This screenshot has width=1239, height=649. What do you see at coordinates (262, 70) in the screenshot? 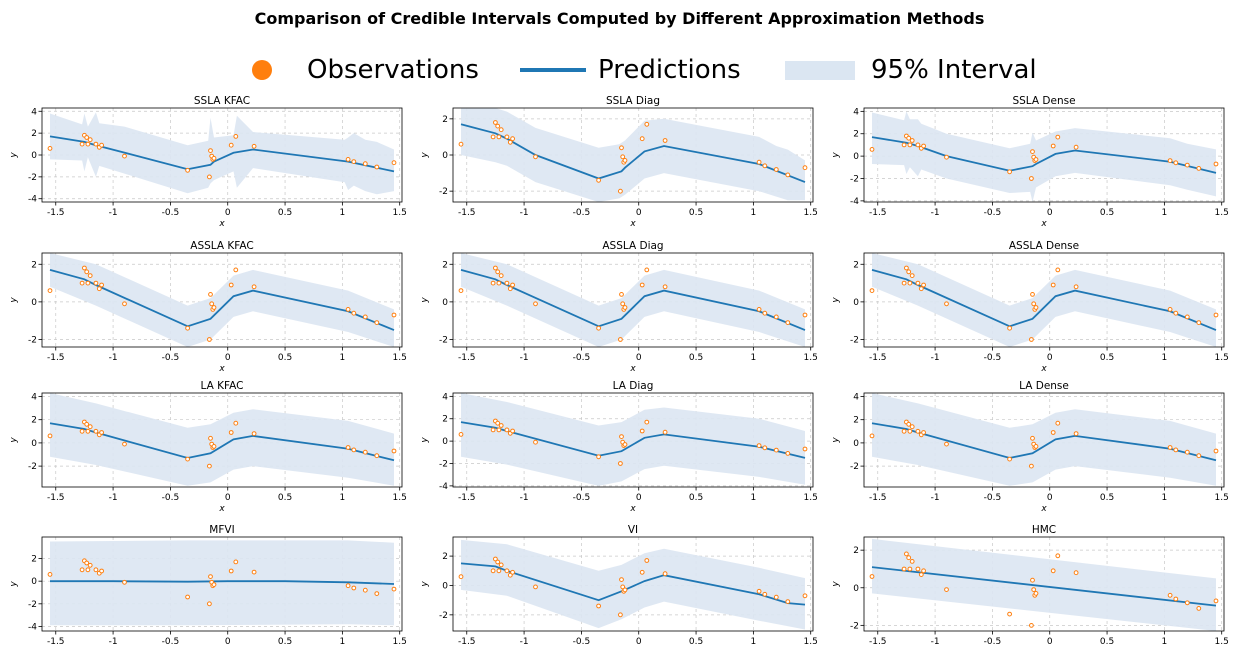
I see `orange-circle-marker-icon` at bounding box center [262, 70].